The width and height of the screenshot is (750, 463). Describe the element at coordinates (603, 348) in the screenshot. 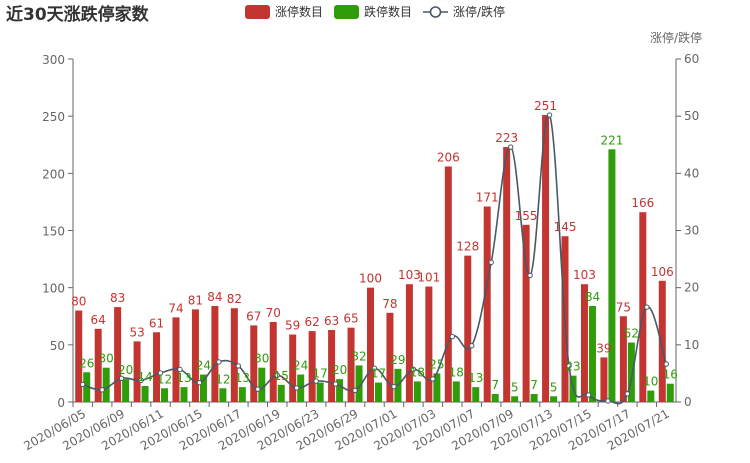

I see `bar-label-limit-up: 39` at that location.